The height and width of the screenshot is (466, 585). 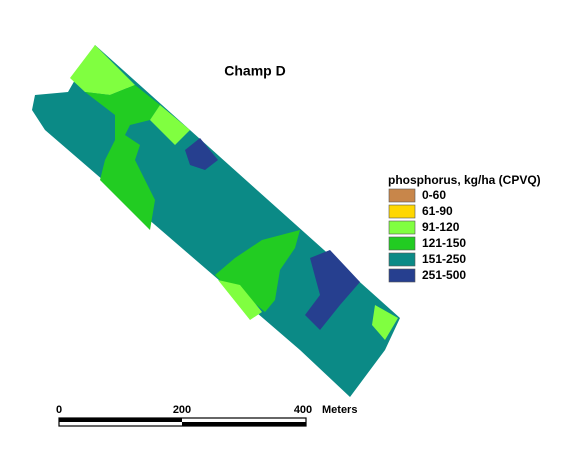 What do you see at coordinates (444, 275) in the screenshot?
I see `legend-label: 251-500` at bounding box center [444, 275].